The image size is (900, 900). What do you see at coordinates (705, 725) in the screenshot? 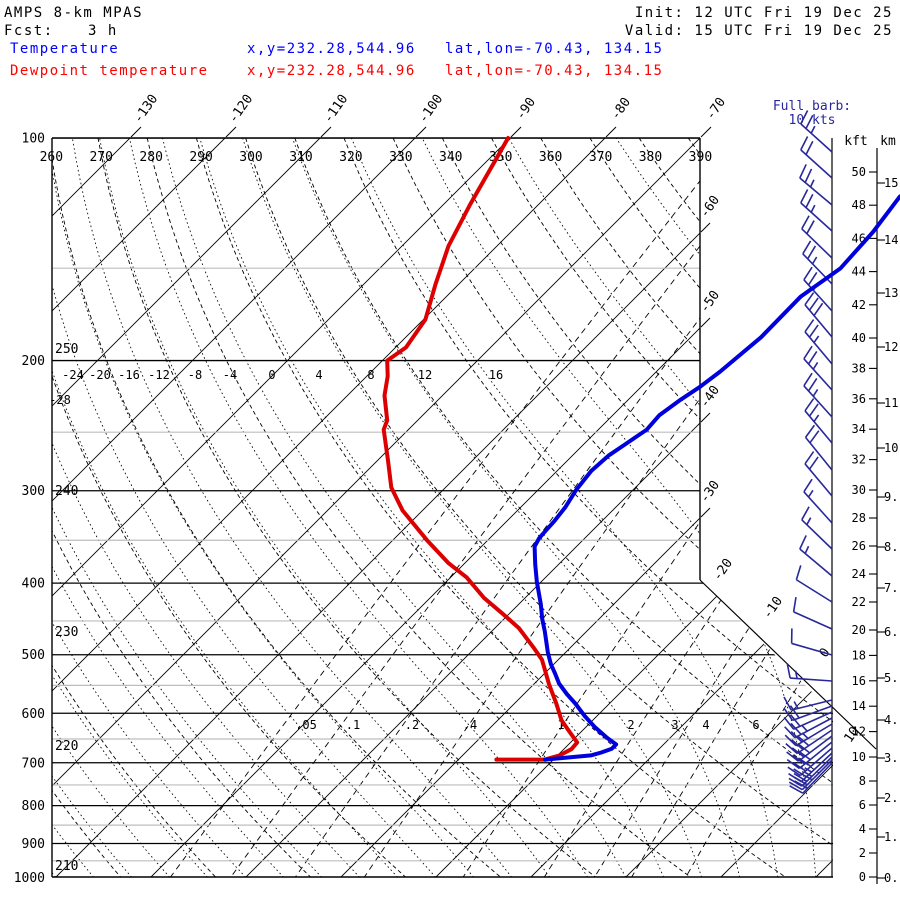
I see `mixing-ratio-label: 4` at bounding box center [705, 725].